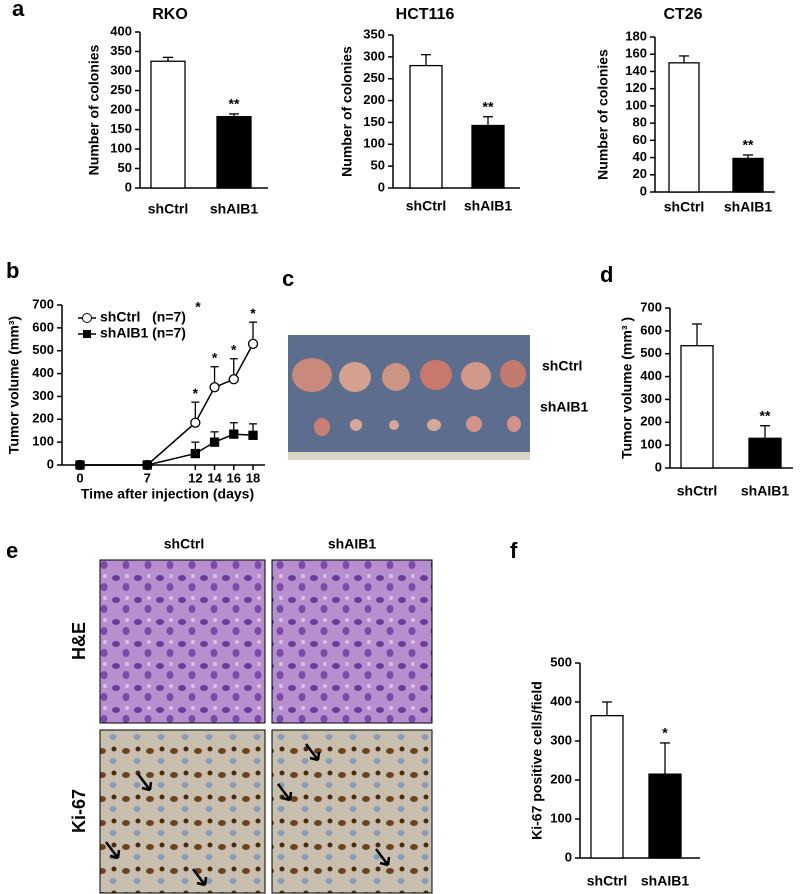  I want to click on y-tick-label: 180, so click(636, 35).